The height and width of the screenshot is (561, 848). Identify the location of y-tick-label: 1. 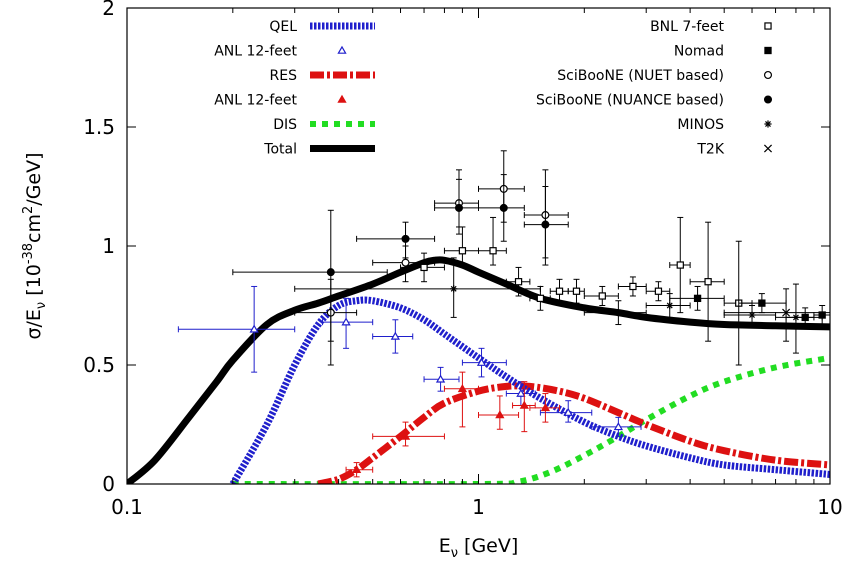
(108, 246).